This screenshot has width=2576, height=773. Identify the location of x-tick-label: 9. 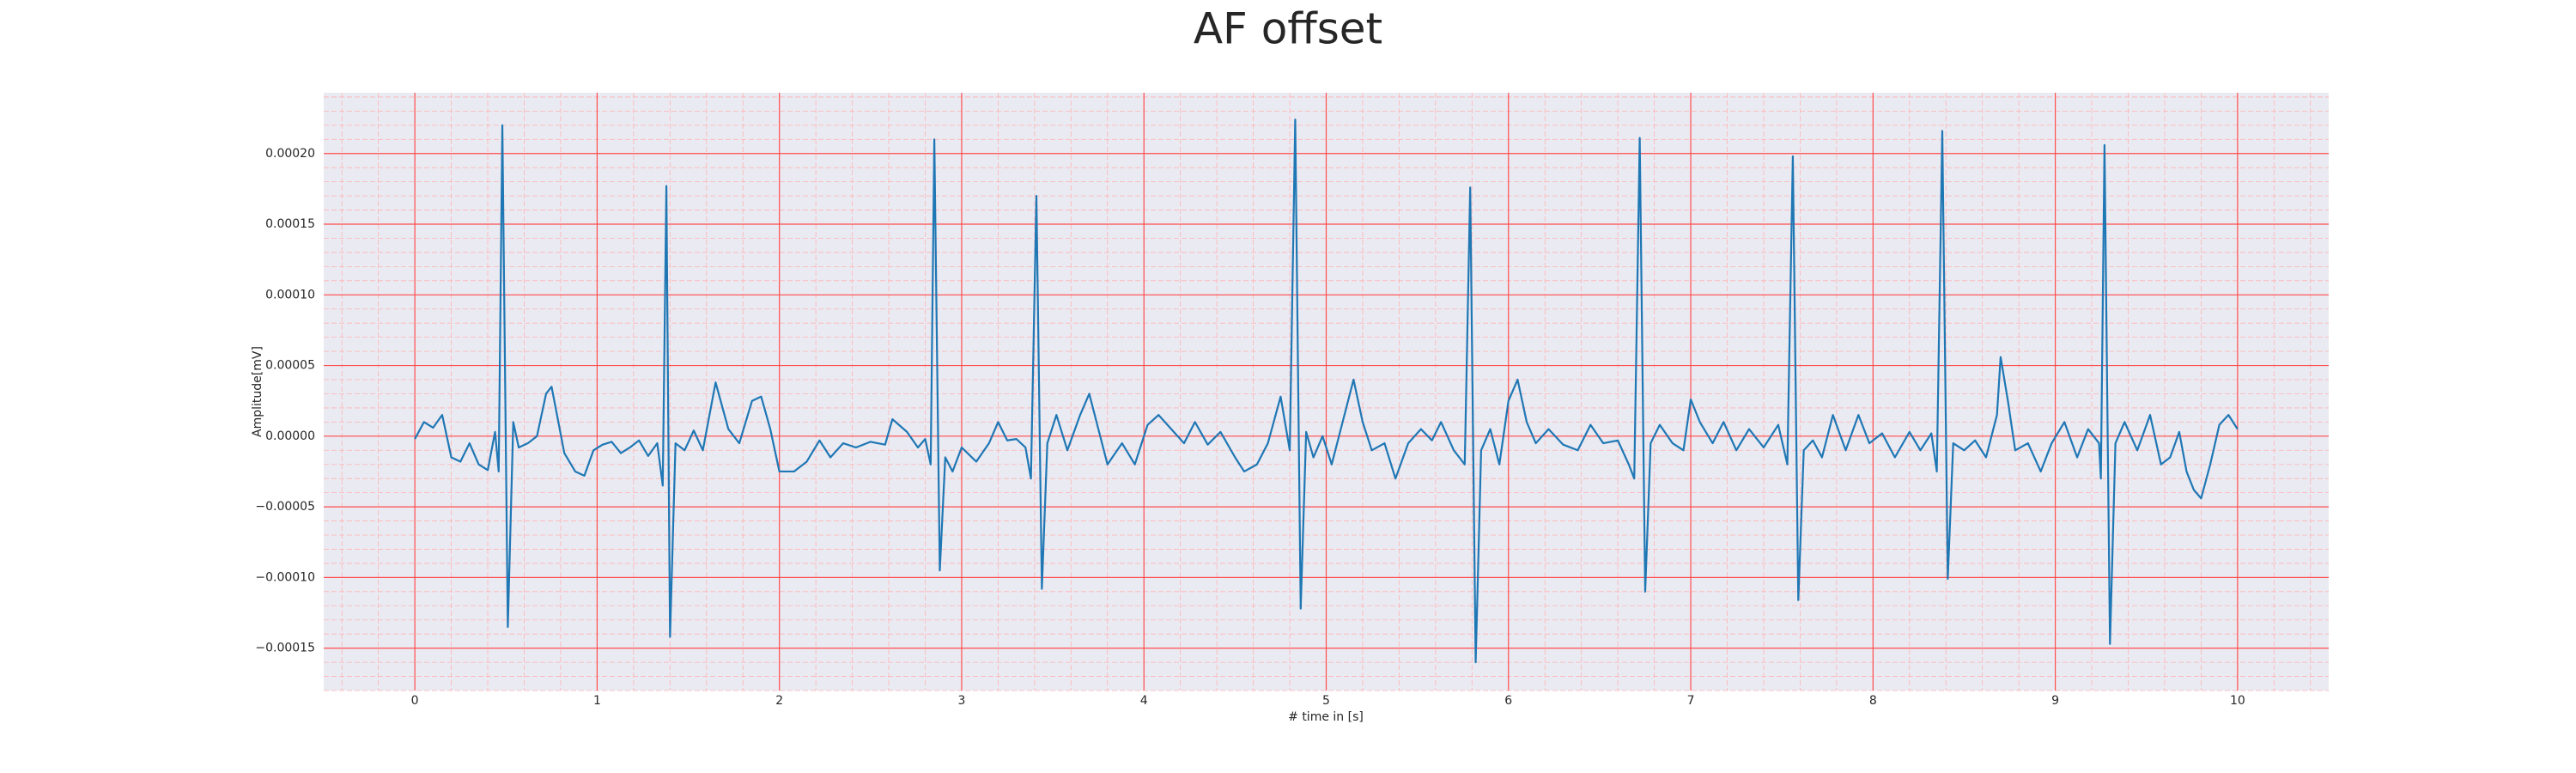
(2055, 701).